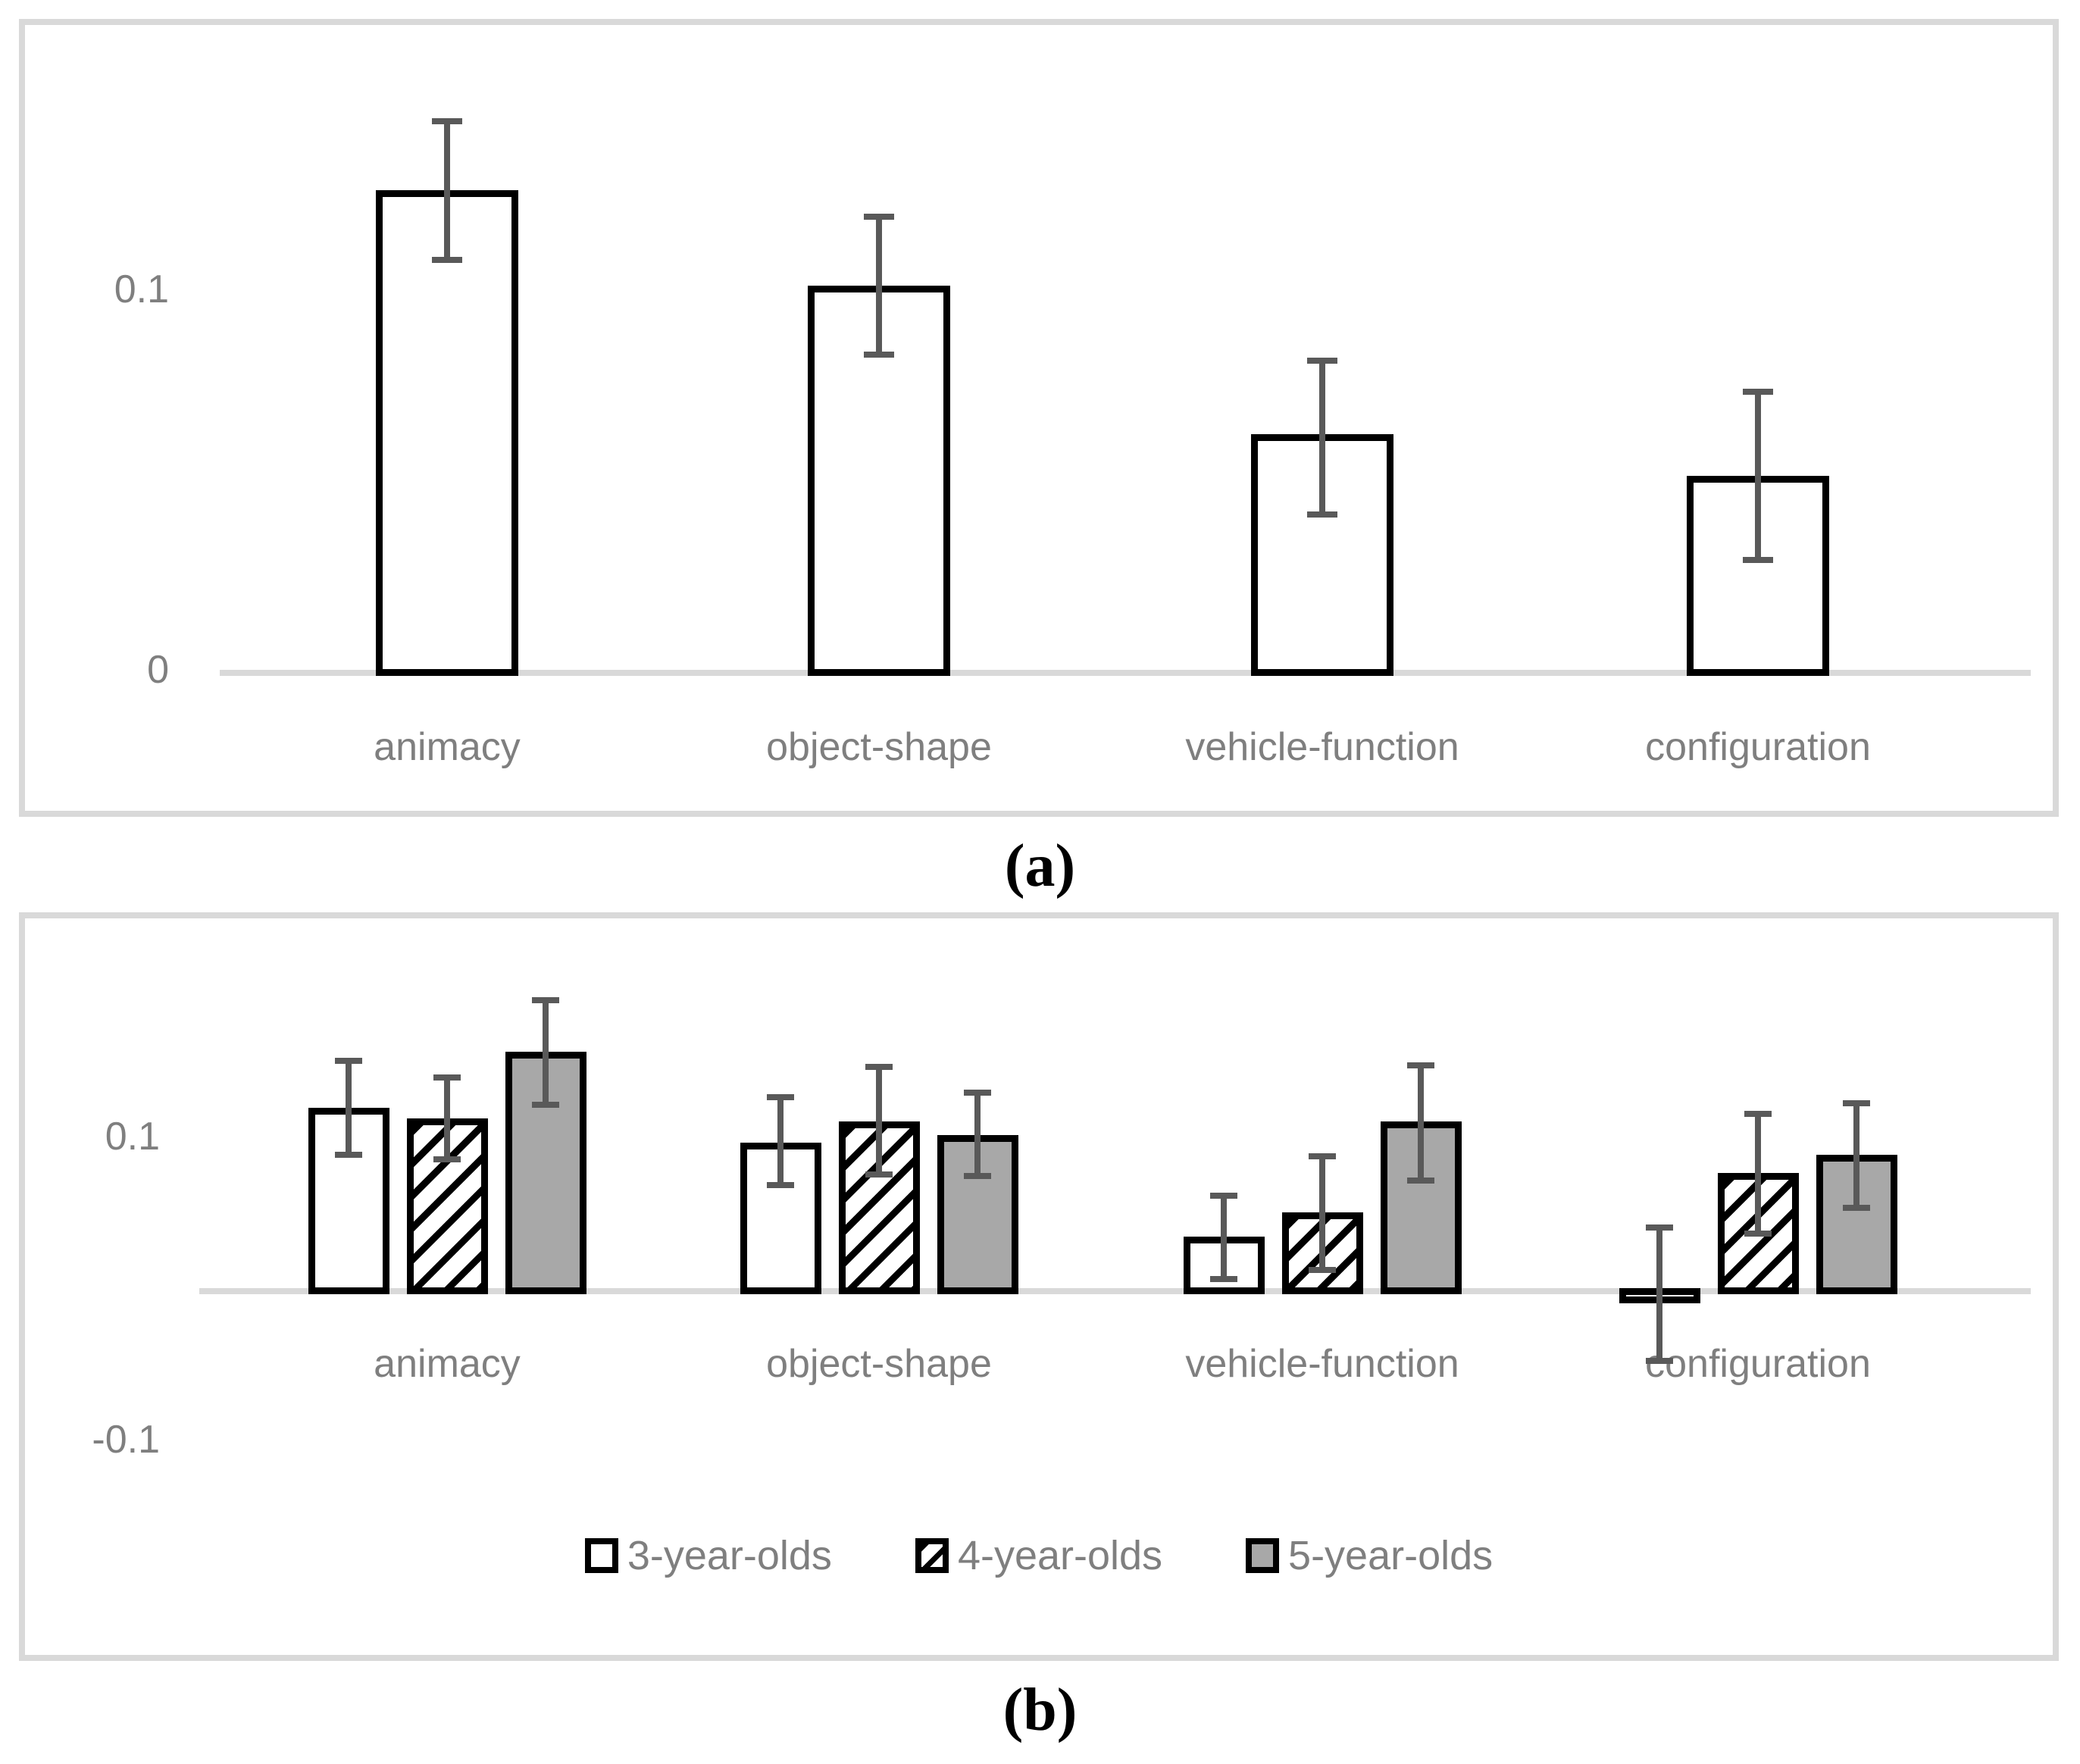 Image resolution: width=2080 pixels, height=1764 pixels. What do you see at coordinates (447, 433) in the screenshot?
I see `bar-animacy` at bounding box center [447, 433].